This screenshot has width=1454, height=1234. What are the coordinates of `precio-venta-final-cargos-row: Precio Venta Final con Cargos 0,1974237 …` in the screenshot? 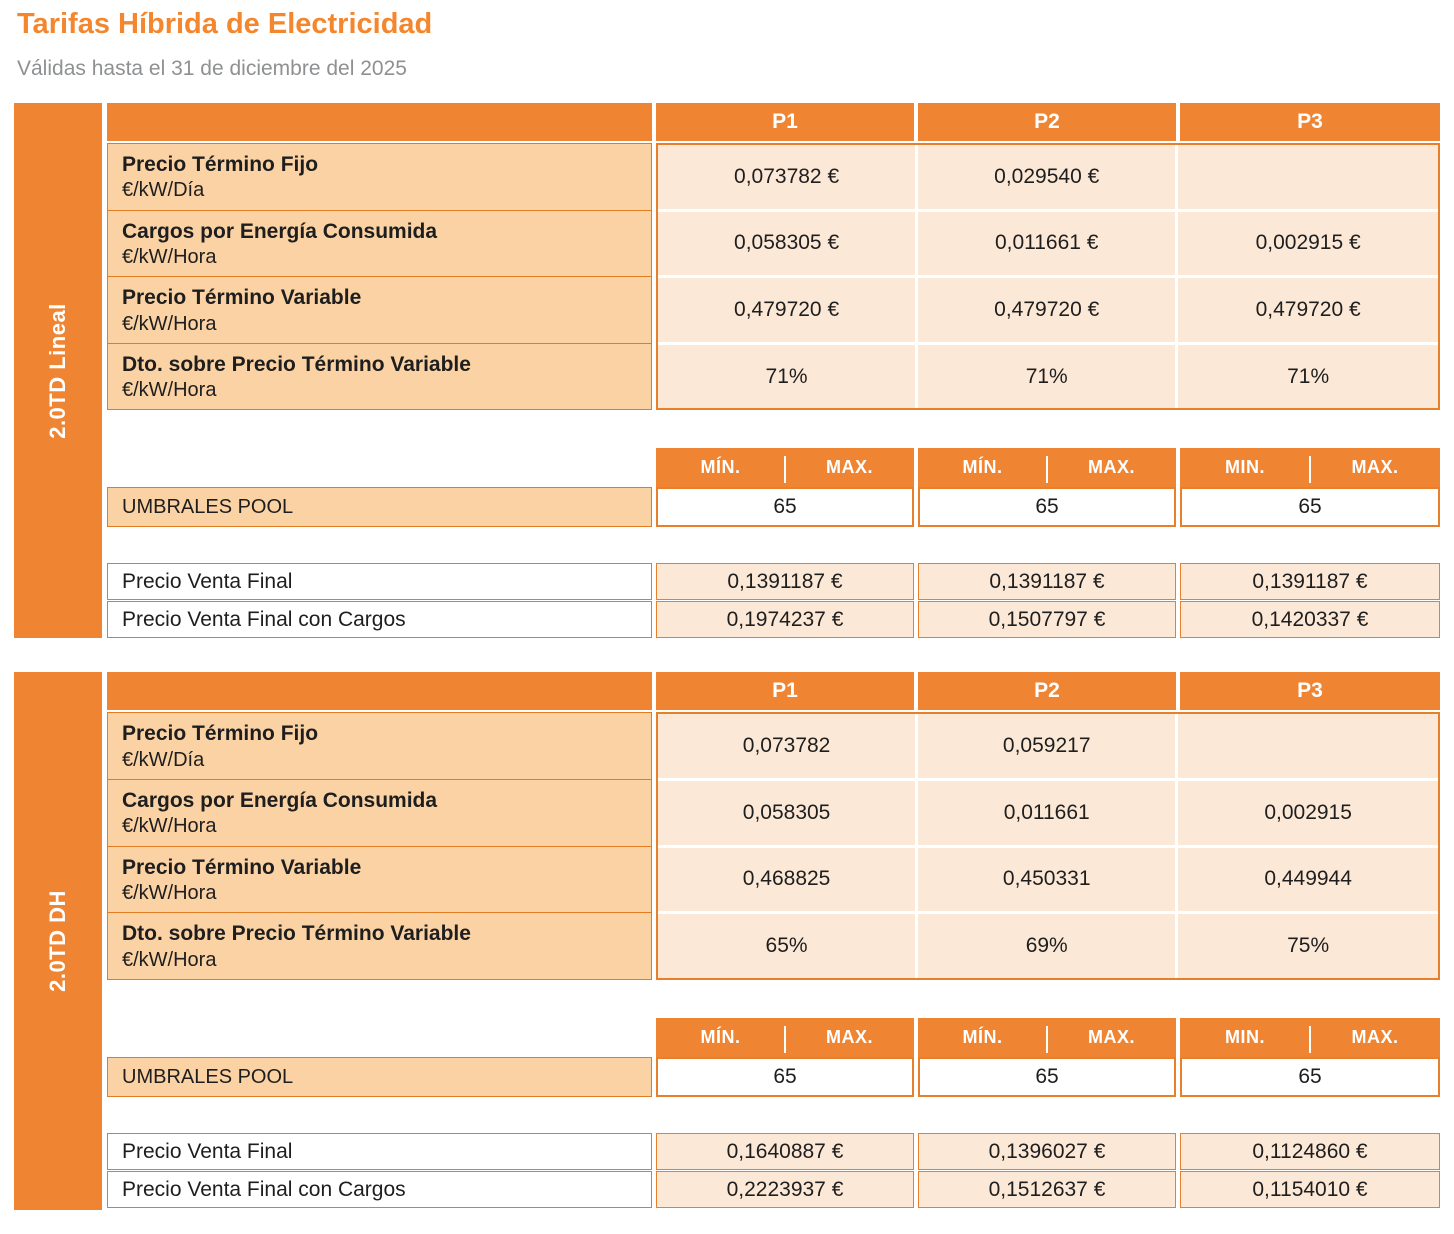 It's located at (773, 620).